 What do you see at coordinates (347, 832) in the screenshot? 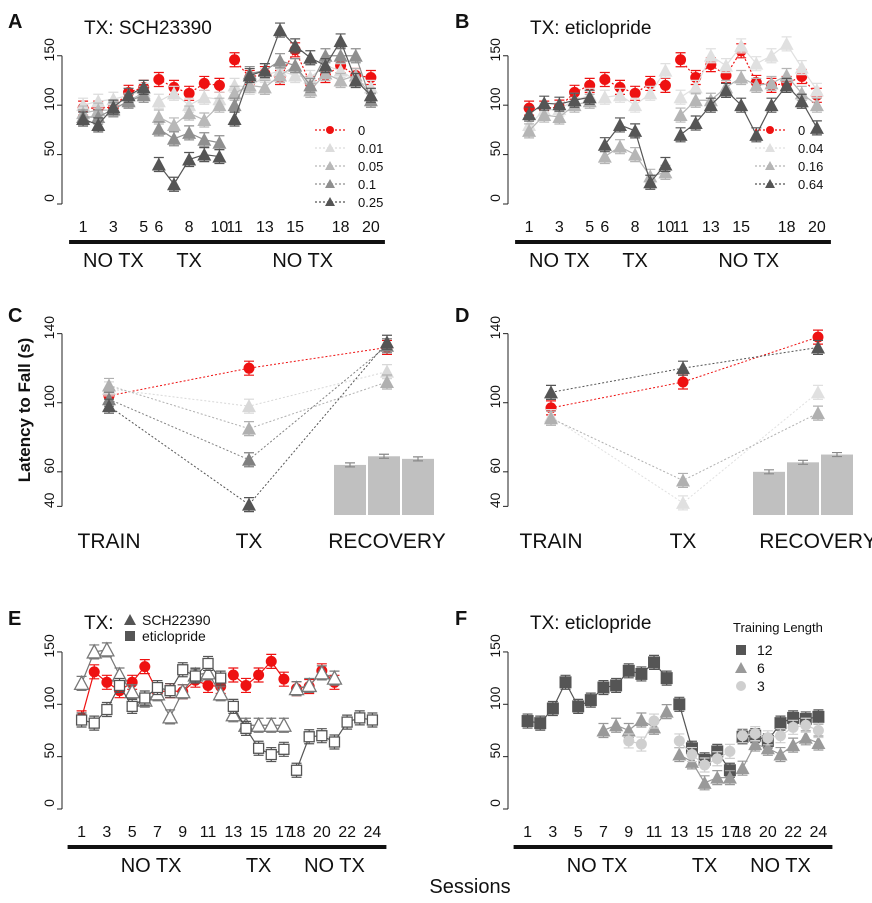
I see `x-tick-label: 22` at bounding box center [347, 832].